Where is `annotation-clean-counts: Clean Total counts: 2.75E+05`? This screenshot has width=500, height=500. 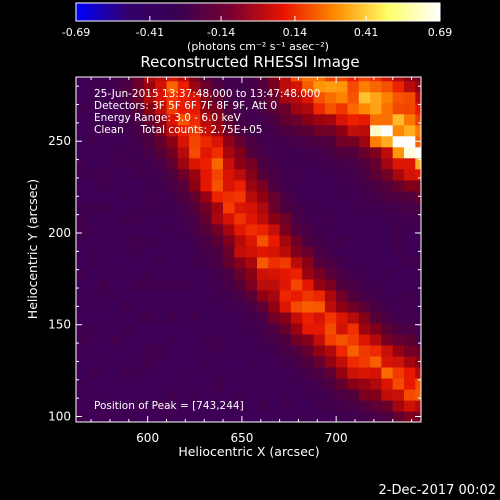 annotation-clean-counts: Clean Total counts: 2.75E+05 is located at coordinates (178, 130).